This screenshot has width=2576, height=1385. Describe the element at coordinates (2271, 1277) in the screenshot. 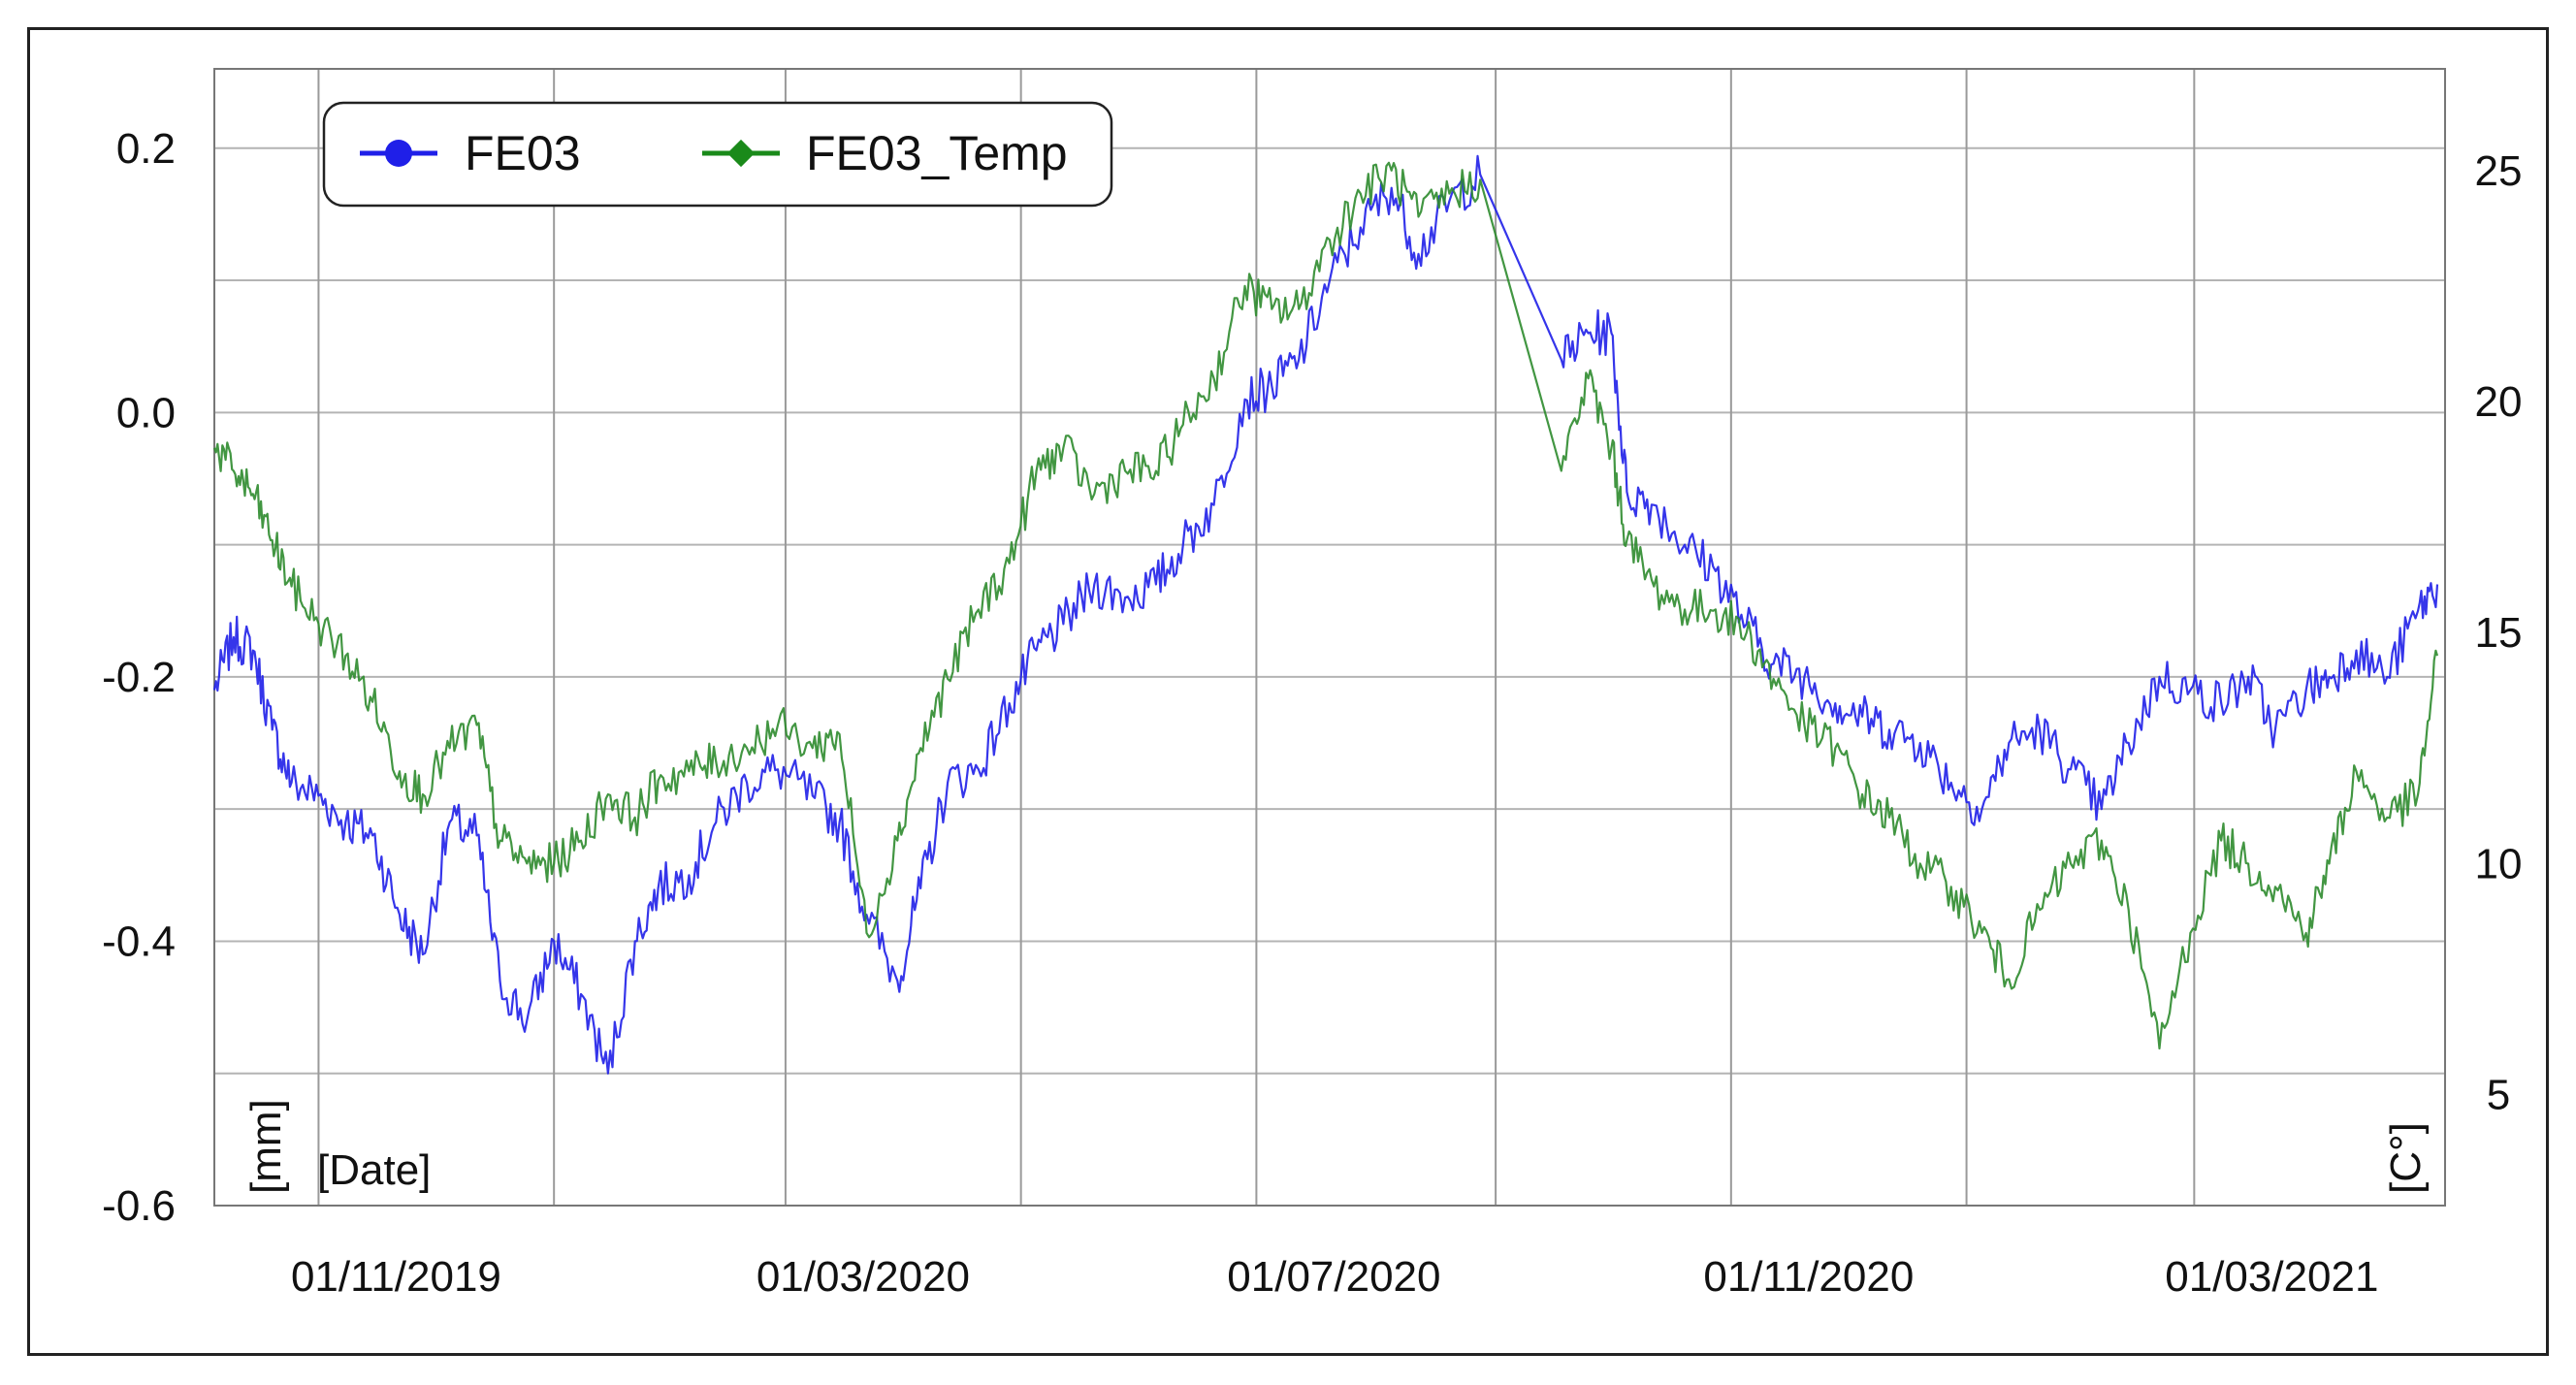

I see `x-tick-label: 01/03/2021` at that location.